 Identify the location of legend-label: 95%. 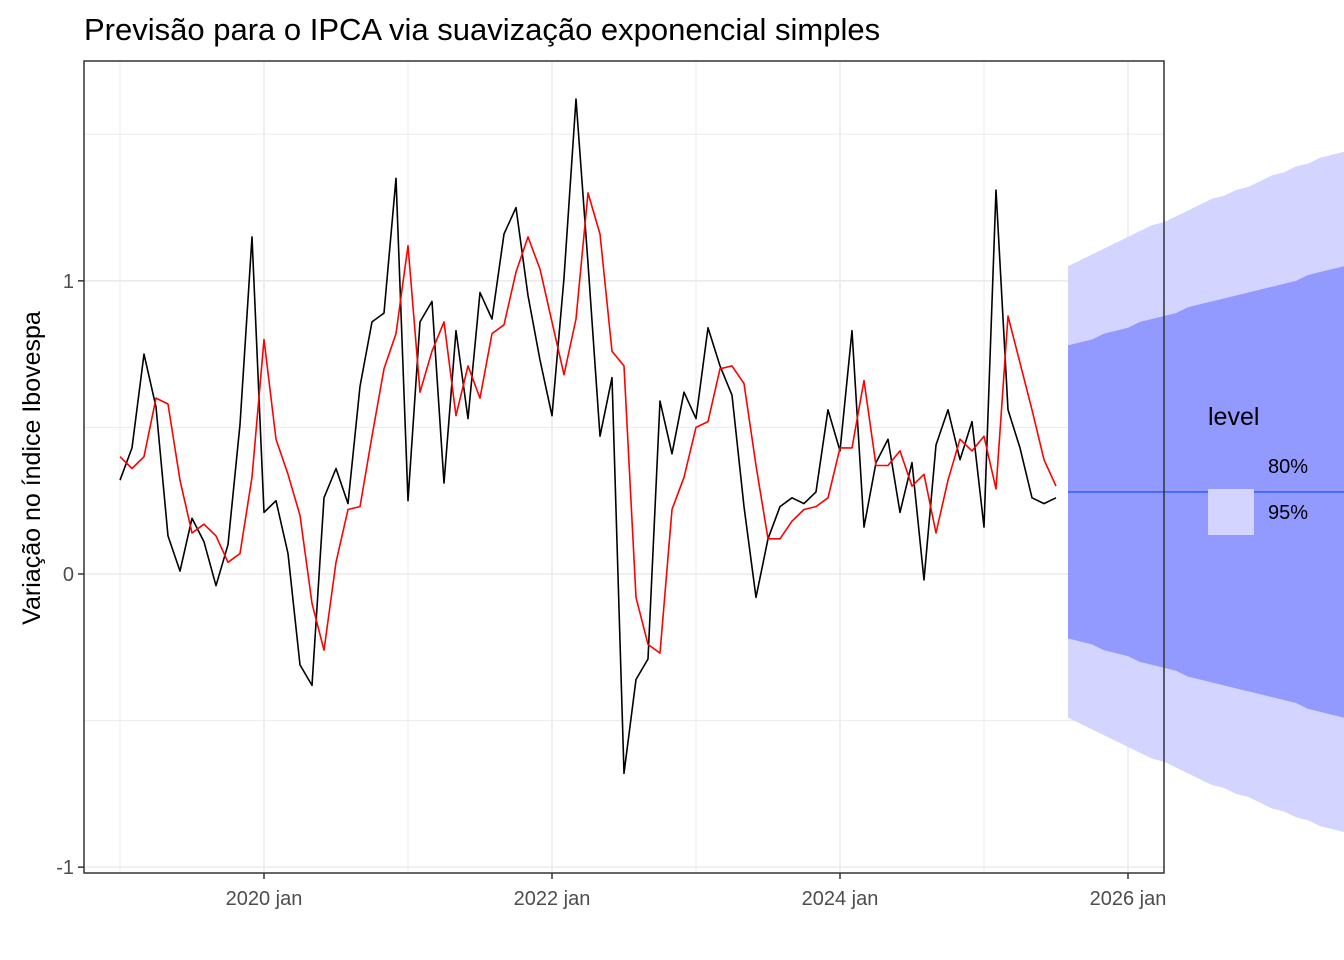
(1288, 513).